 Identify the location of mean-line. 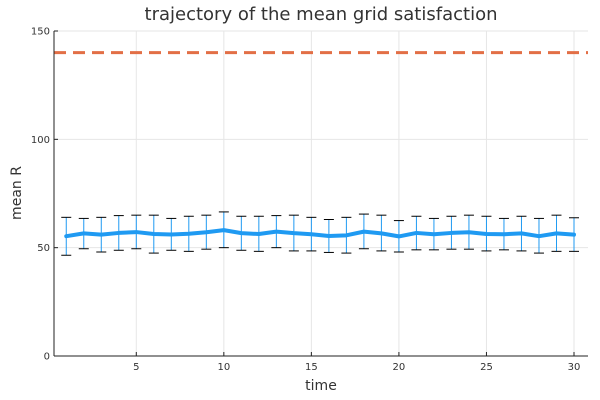
(320, 233).